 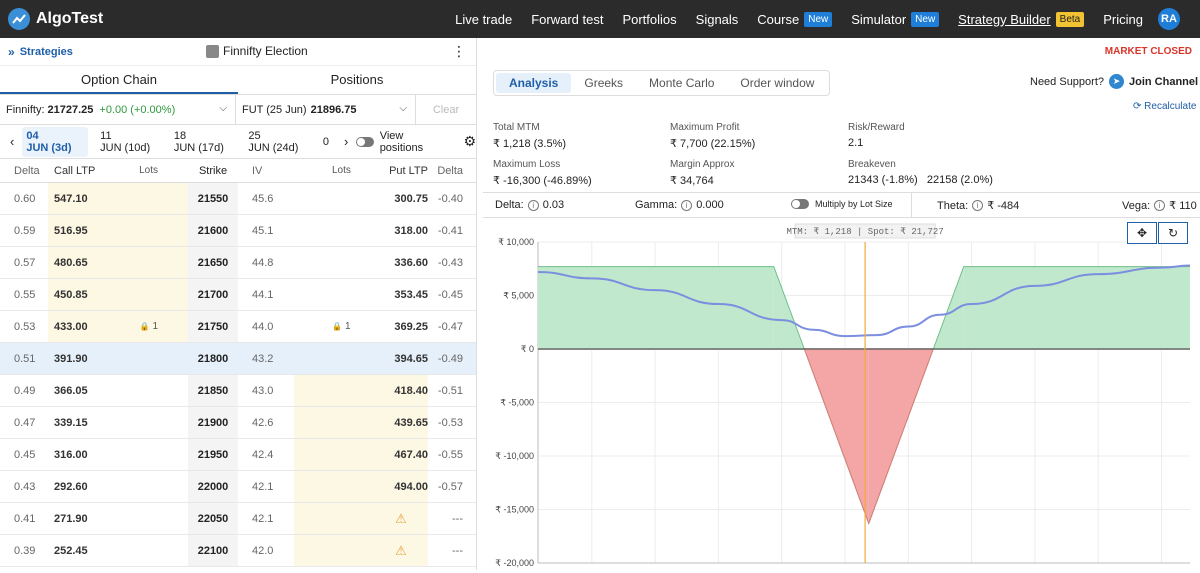 What do you see at coordinates (411, 262) in the screenshot?
I see `cell-put: 336.60` at bounding box center [411, 262].